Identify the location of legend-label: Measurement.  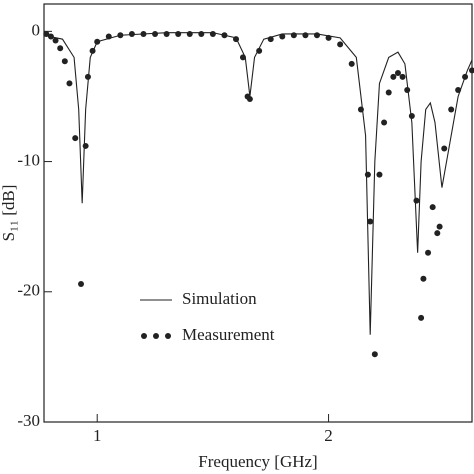
(228, 334).